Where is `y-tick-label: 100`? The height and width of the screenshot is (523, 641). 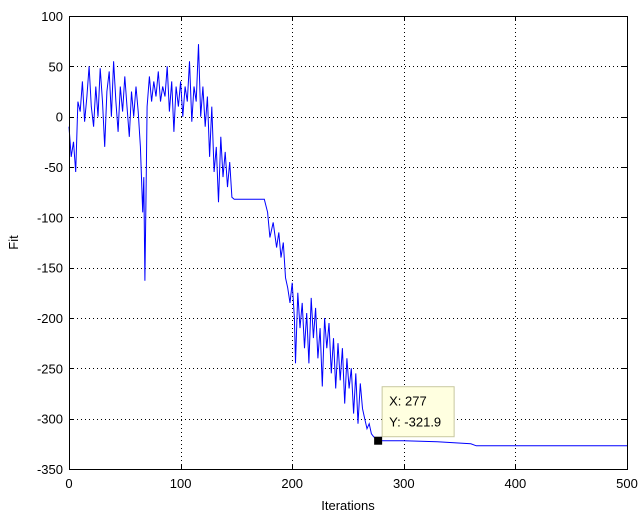 y-tick-label: 100 is located at coordinates (52, 16).